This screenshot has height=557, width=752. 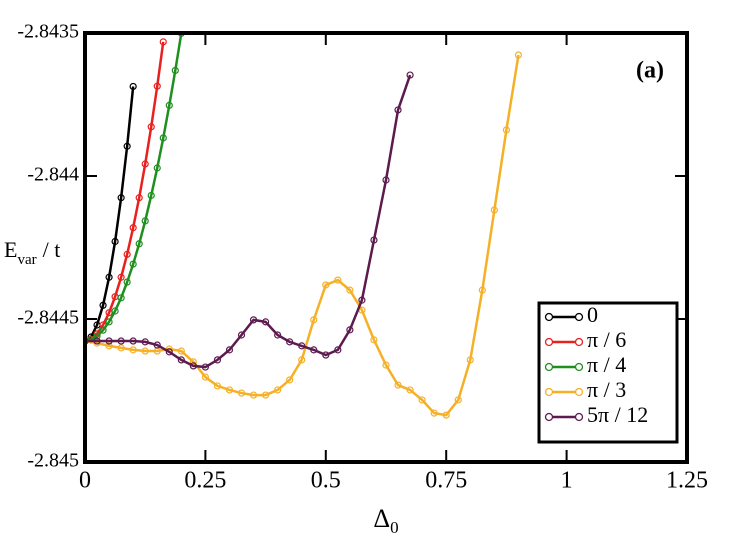 I want to click on x-axis-label: Δ0, so click(x=385, y=520).